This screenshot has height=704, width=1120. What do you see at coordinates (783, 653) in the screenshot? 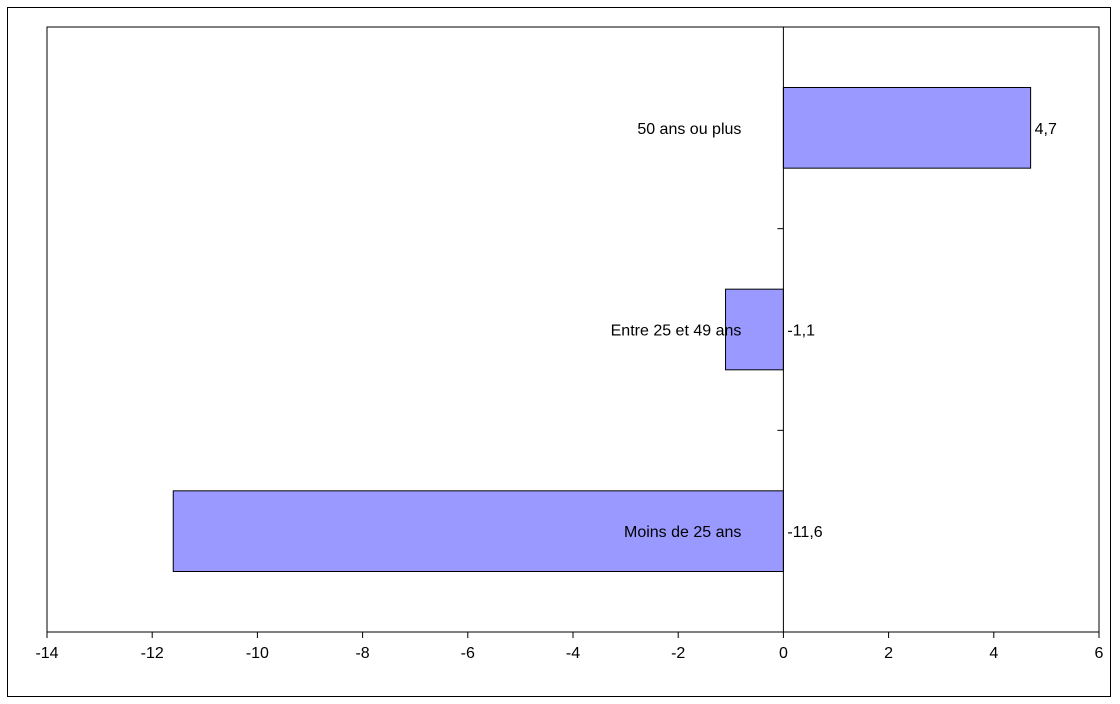
I see `x-tick-label: 0` at bounding box center [783, 653].